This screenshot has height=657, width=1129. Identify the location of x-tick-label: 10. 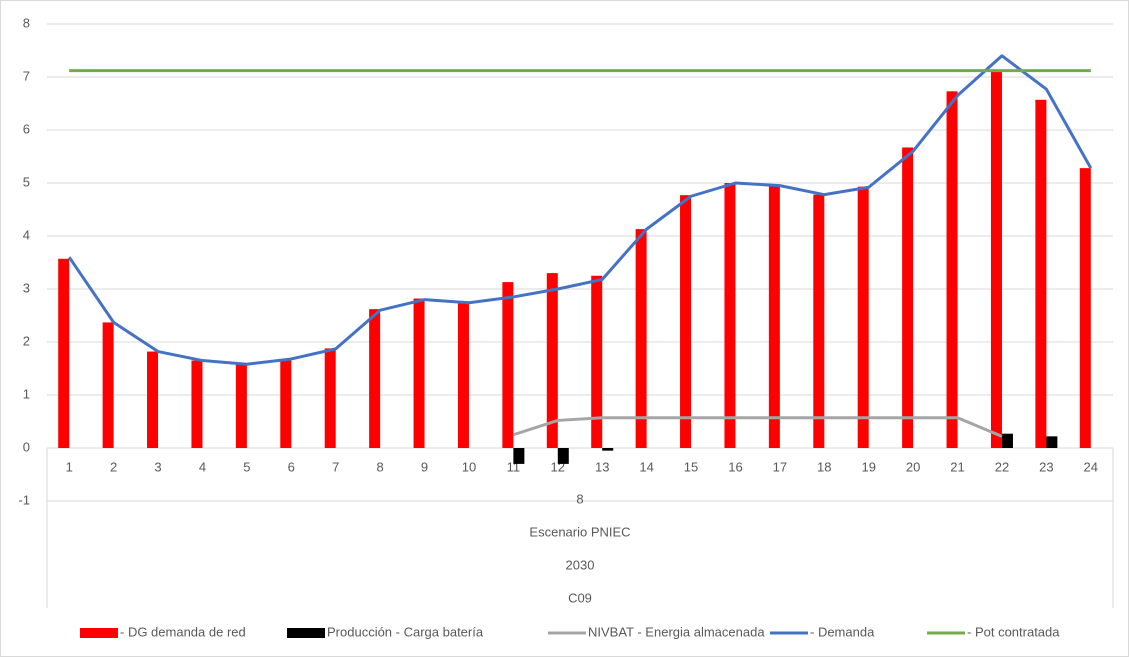
(469, 466).